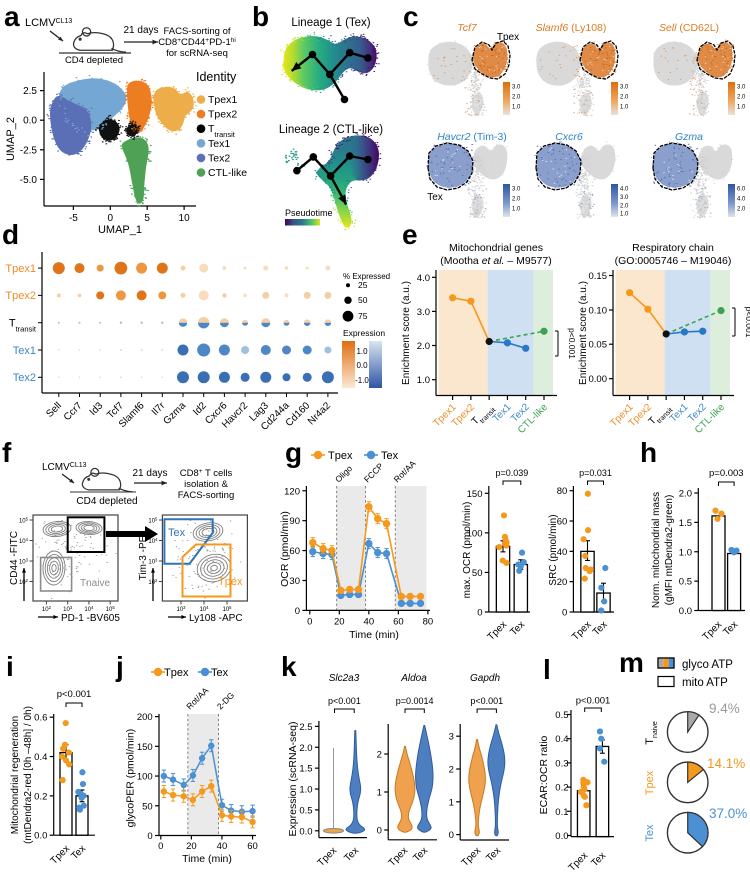 The image size is (750, 876). Describe the element at coordinates (90, 618) in the screenshot. I see `svg-text: PD-1 -BV605` at that location.